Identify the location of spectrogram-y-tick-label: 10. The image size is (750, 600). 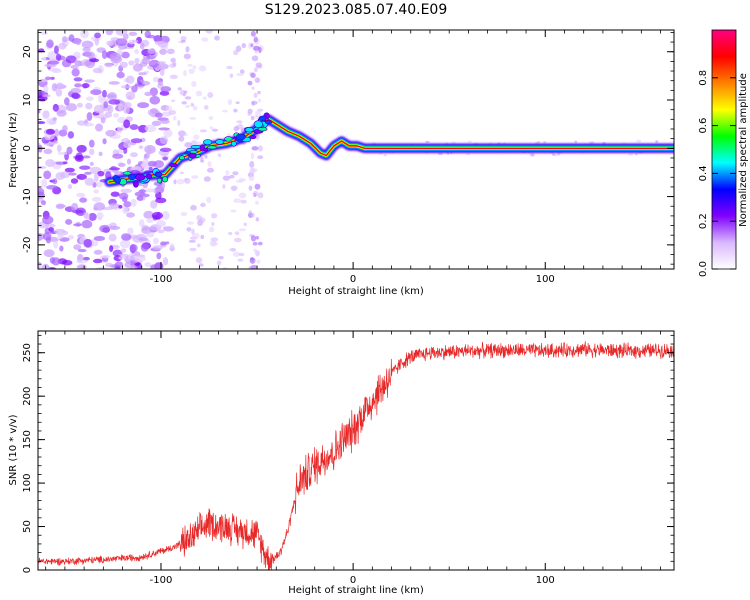
(27, 100).